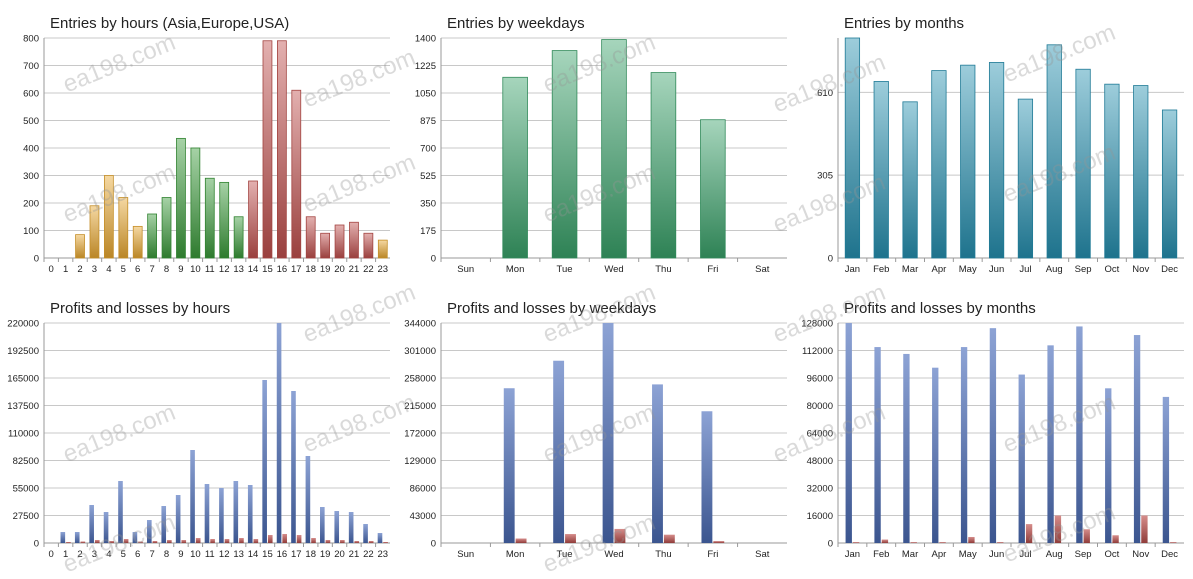  I want to click on x-tick-label: 9, so click(180, 554).